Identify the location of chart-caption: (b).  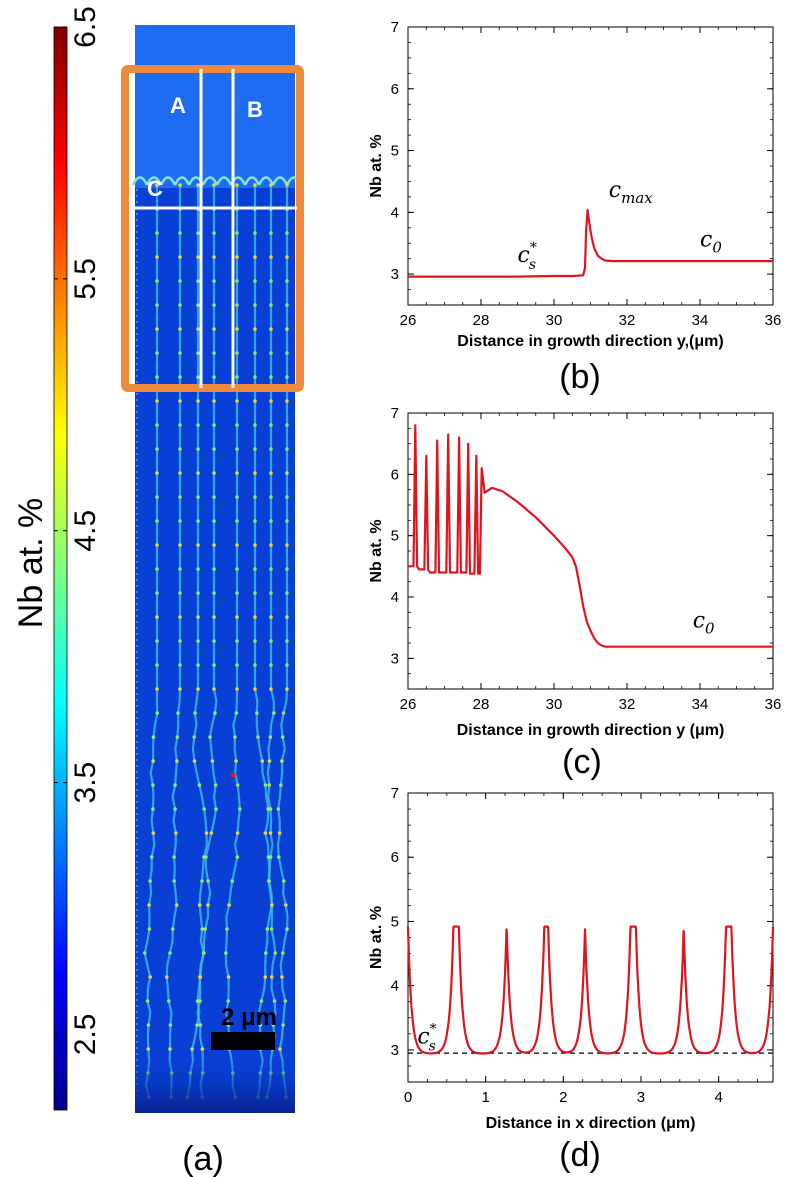
(580, 377).